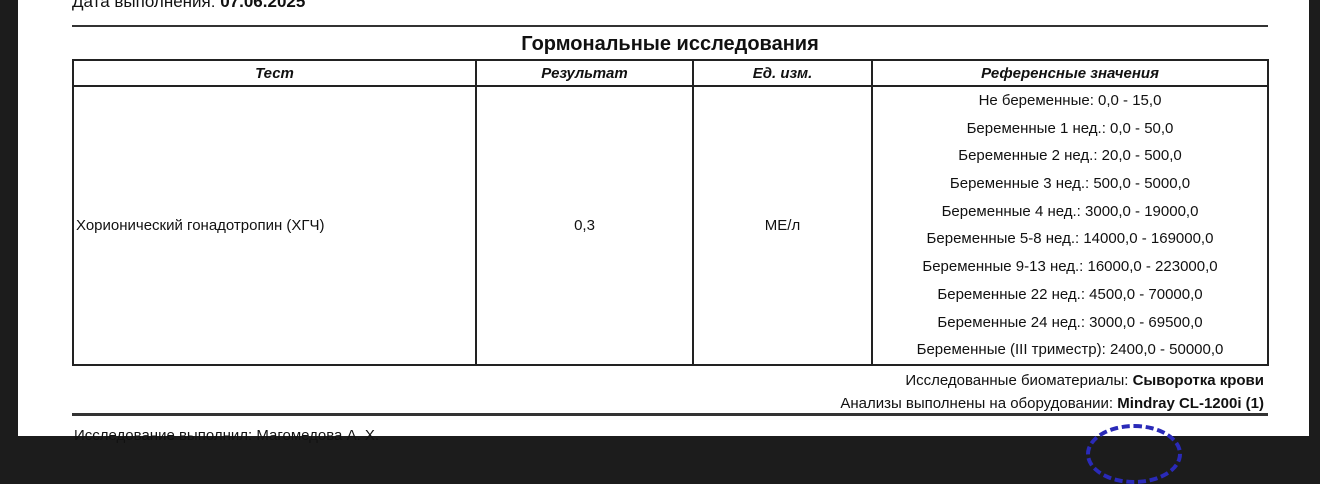  Describe the element at coordinates (1190, 403) in the screenshot. I see `equipment-value: Mindray CL-1200i (1)` at that location.